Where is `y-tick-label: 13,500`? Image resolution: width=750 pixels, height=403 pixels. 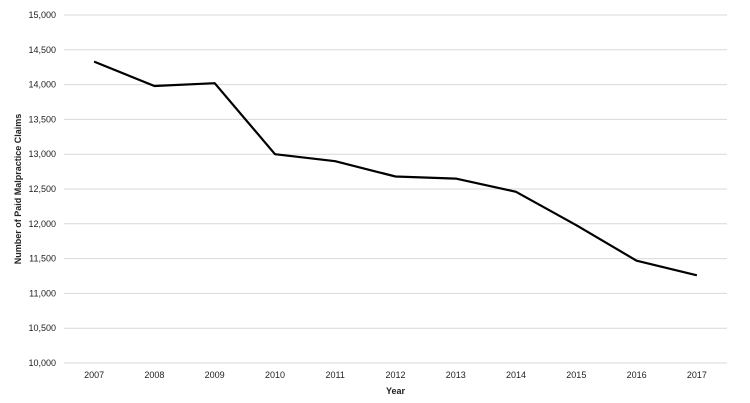
y-tick-label: 13,500 is located at coordinates (42, 119).